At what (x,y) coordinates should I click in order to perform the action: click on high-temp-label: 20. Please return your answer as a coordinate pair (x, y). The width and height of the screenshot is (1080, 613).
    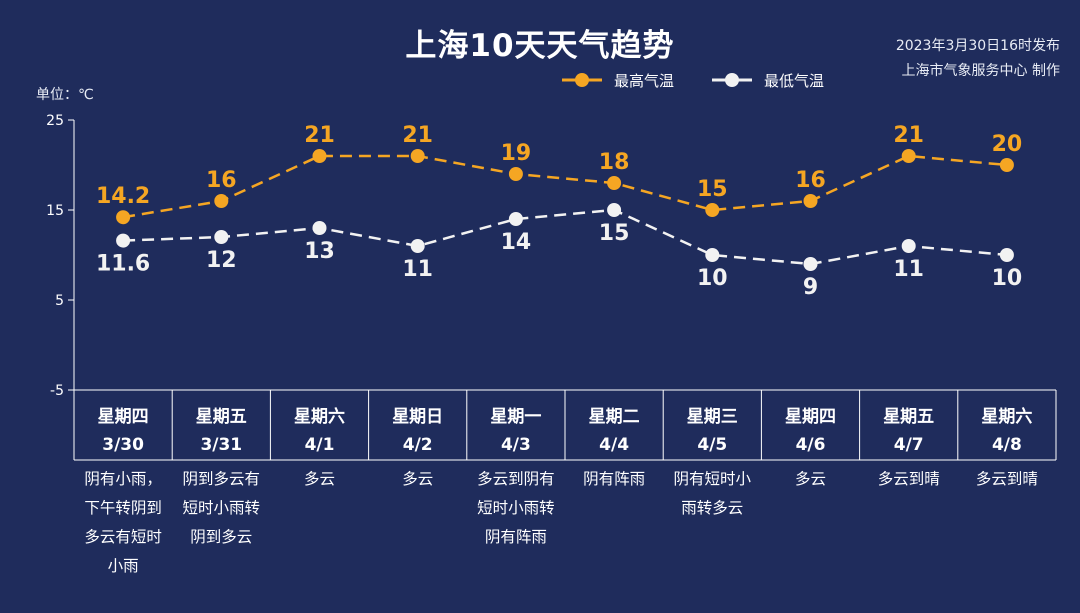
    Looking at the image, I should click on (1007, 144).